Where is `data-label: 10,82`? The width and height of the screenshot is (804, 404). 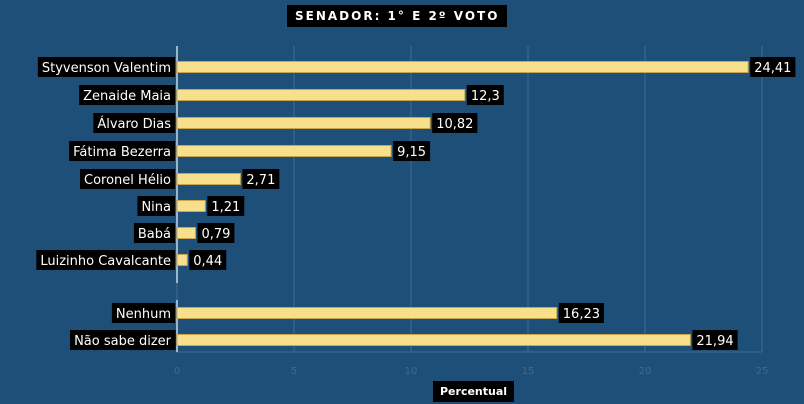
data-label: 10,82 is located at coordinates (454, 124).